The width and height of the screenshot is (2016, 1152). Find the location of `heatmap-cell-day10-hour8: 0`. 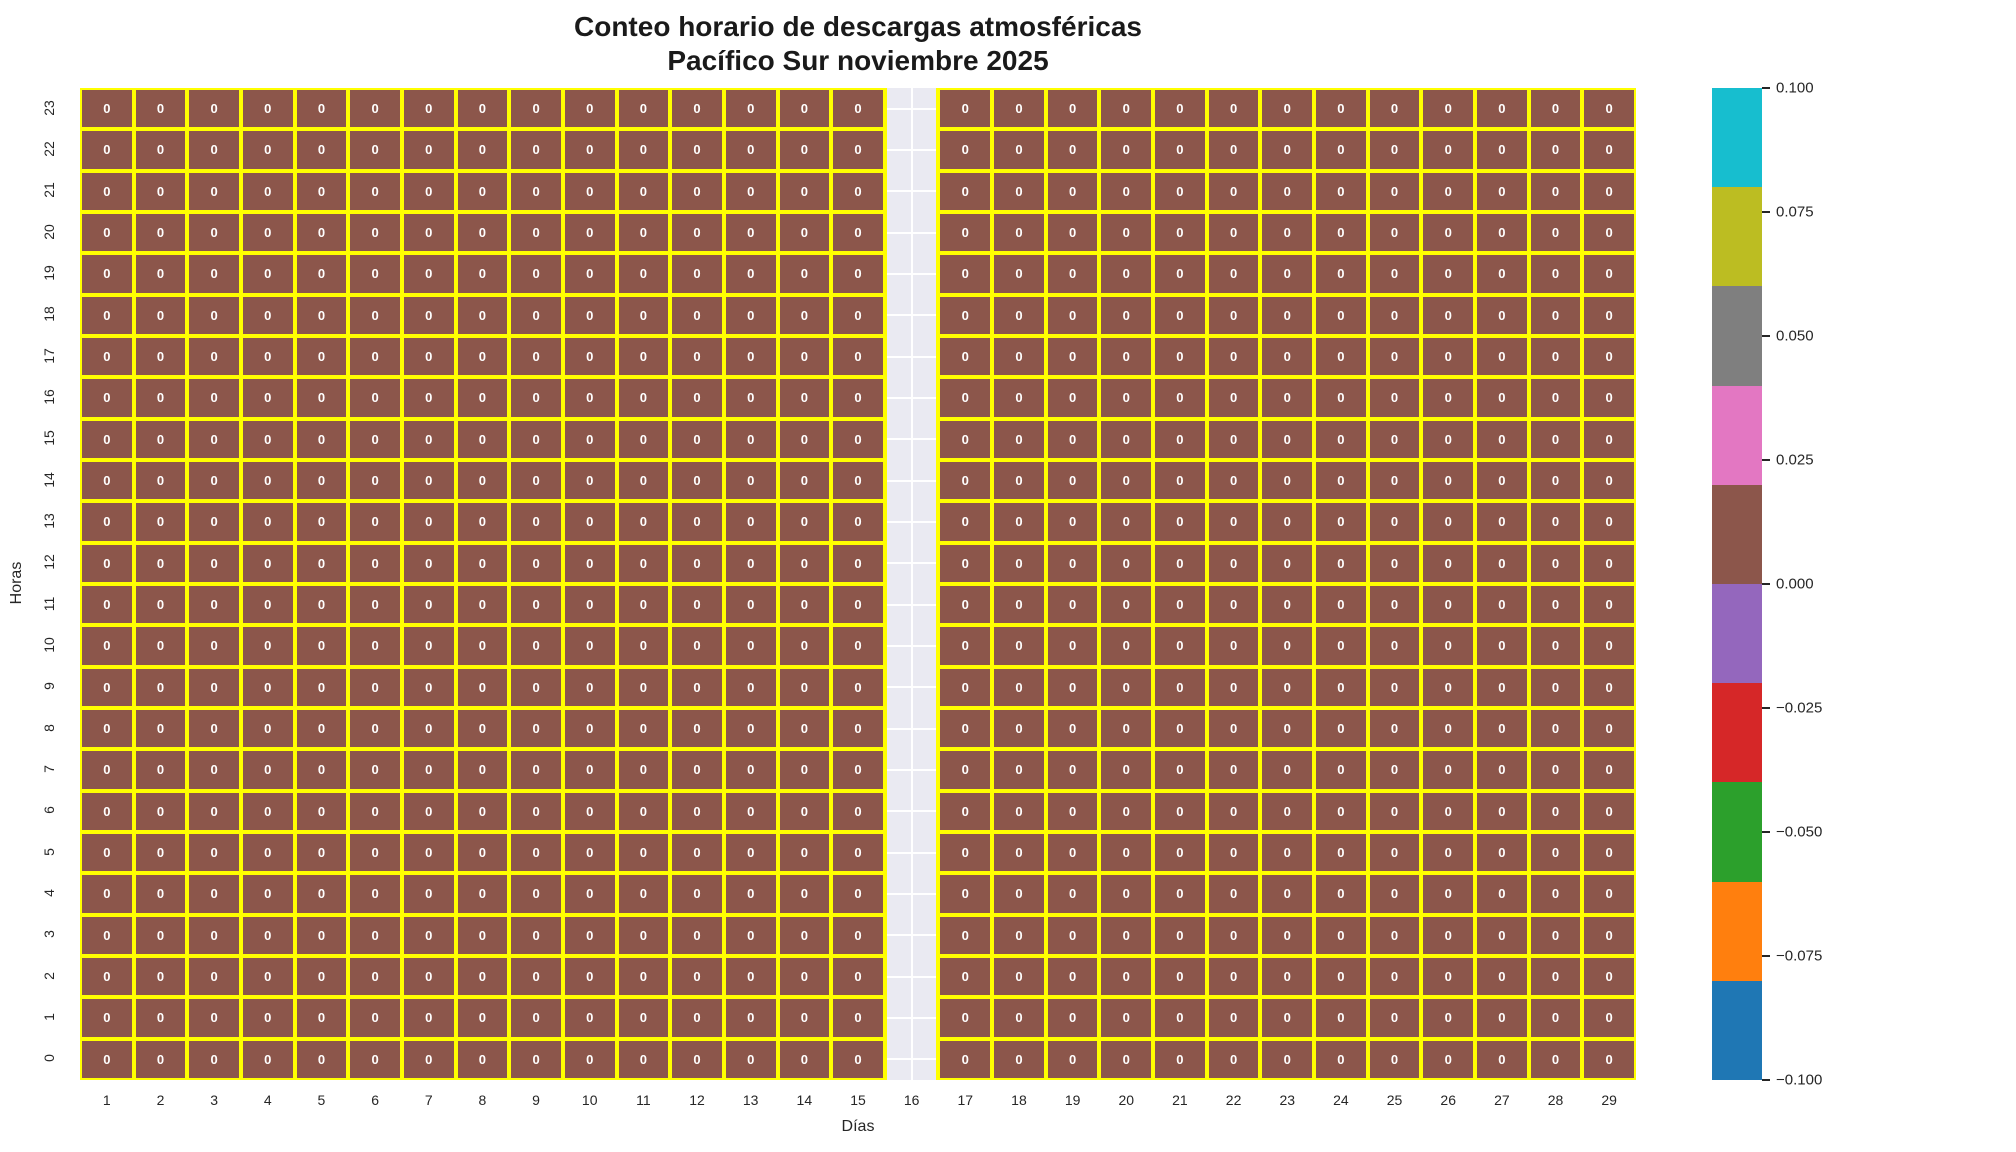

heatmap-cell-day10-hour8: 0 is located at coordinates (589, 729).